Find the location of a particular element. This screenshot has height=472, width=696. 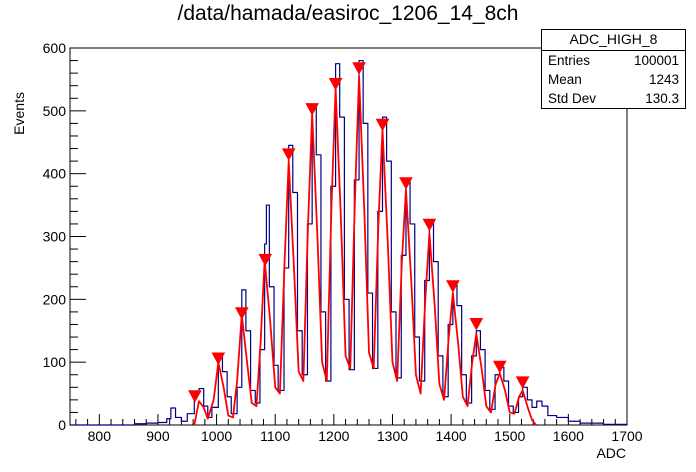

x-axis-label: ADC is located at coordinates (611, 453).